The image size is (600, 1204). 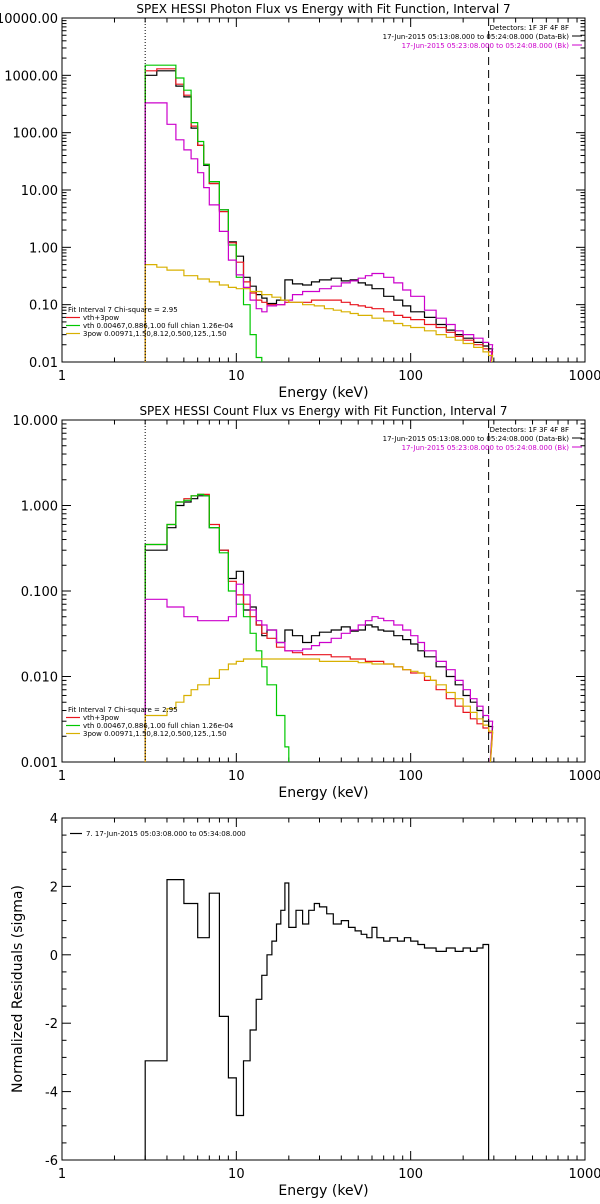 I want to click on y-tick-label: 10.000, so click(x=36, y=421).